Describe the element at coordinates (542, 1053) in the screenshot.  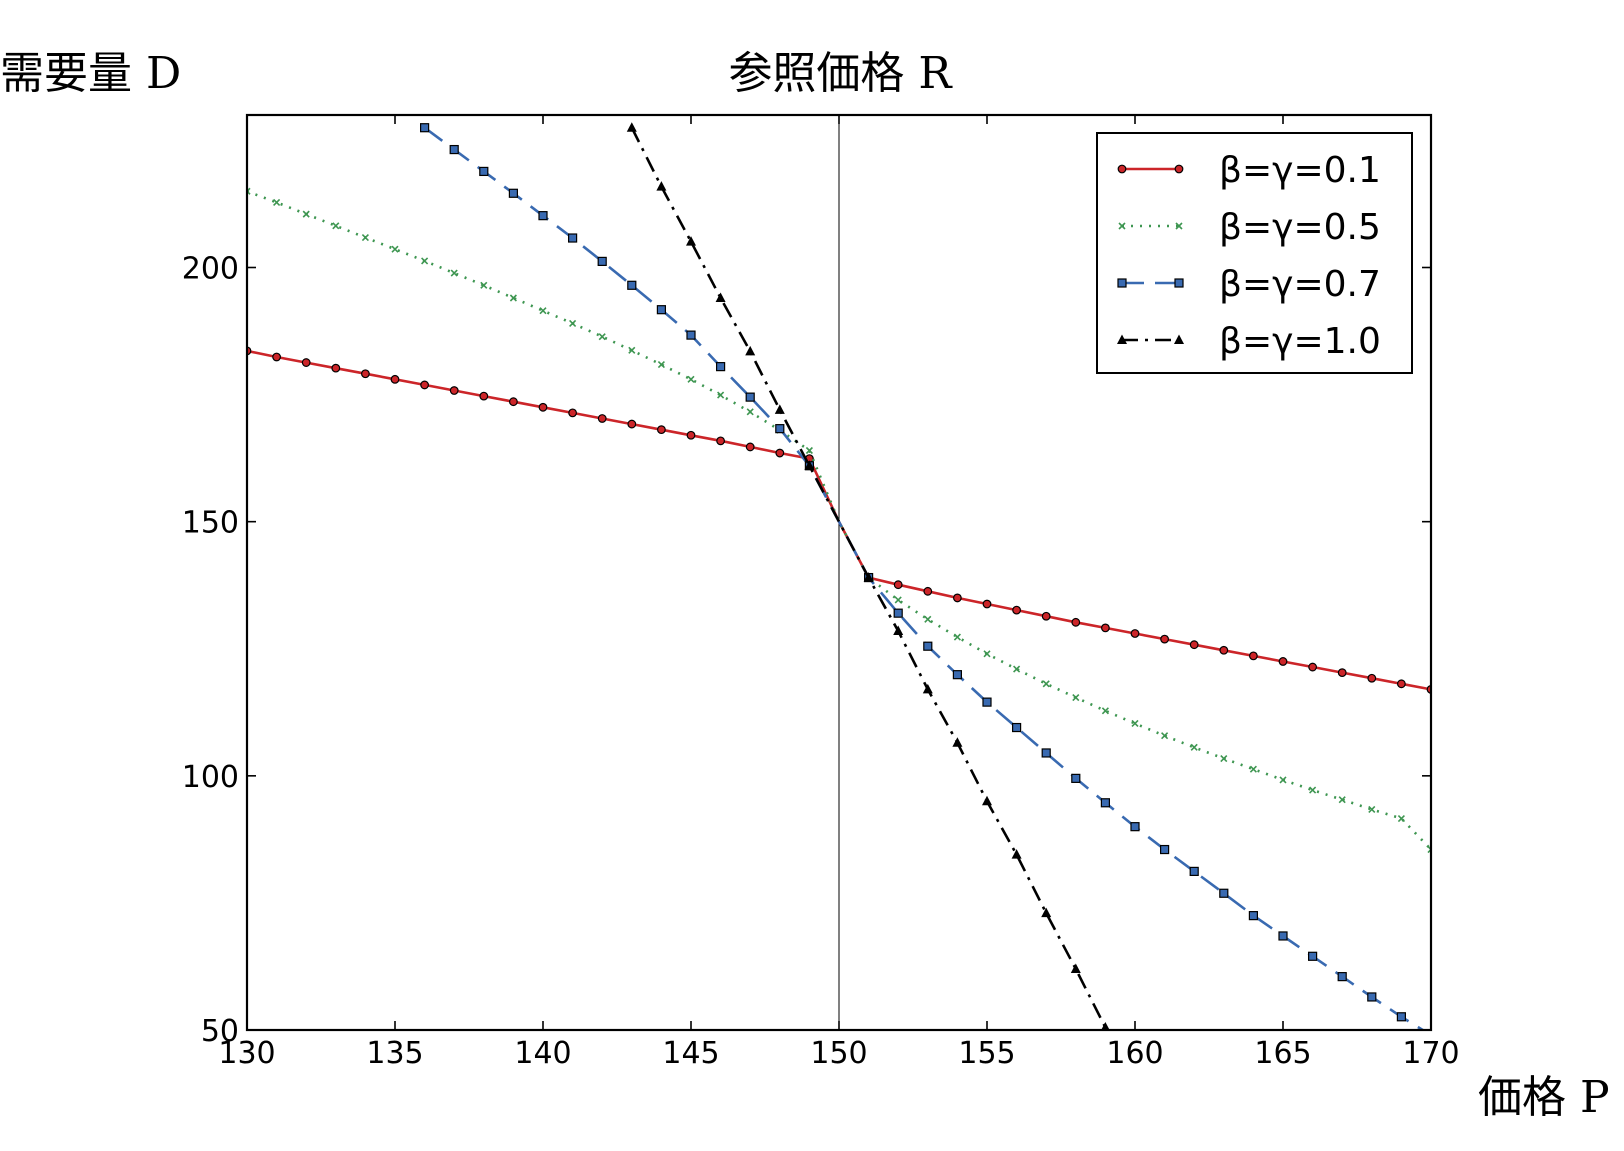
I see `x-tick-label: 140` at that location.